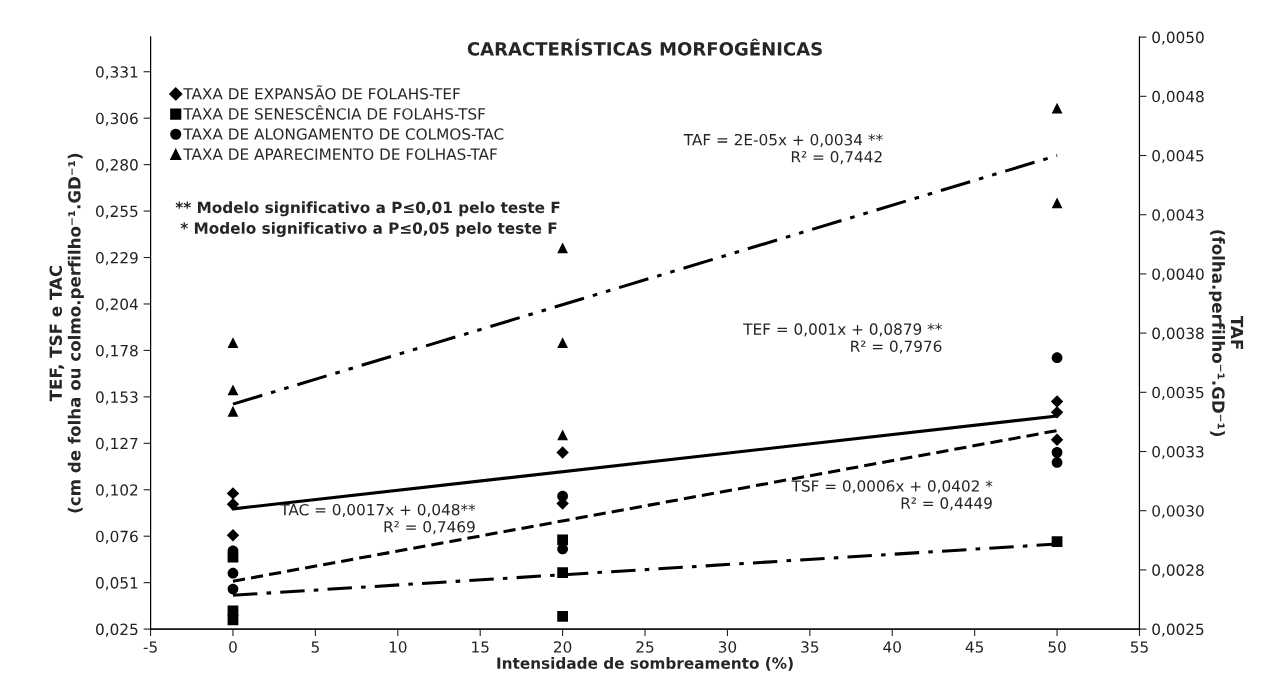  What do you see at coordinates (1178, 38) in the screenshot?
I see `y2-tick-label: 0,0050` at bounding box center [1178, 38].